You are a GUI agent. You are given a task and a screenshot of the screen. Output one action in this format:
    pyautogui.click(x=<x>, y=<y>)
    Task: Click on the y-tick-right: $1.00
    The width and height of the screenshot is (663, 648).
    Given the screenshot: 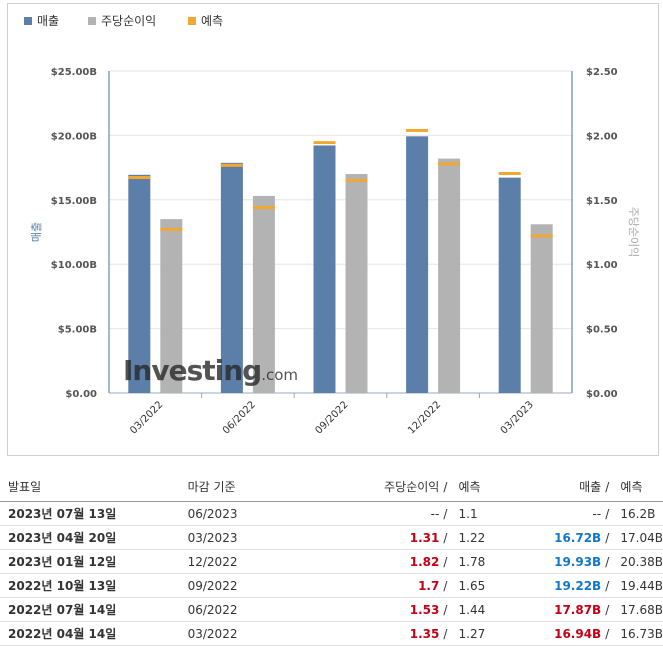 What is the action you would take?
    pyautogui.click(x=602, y=265)
    